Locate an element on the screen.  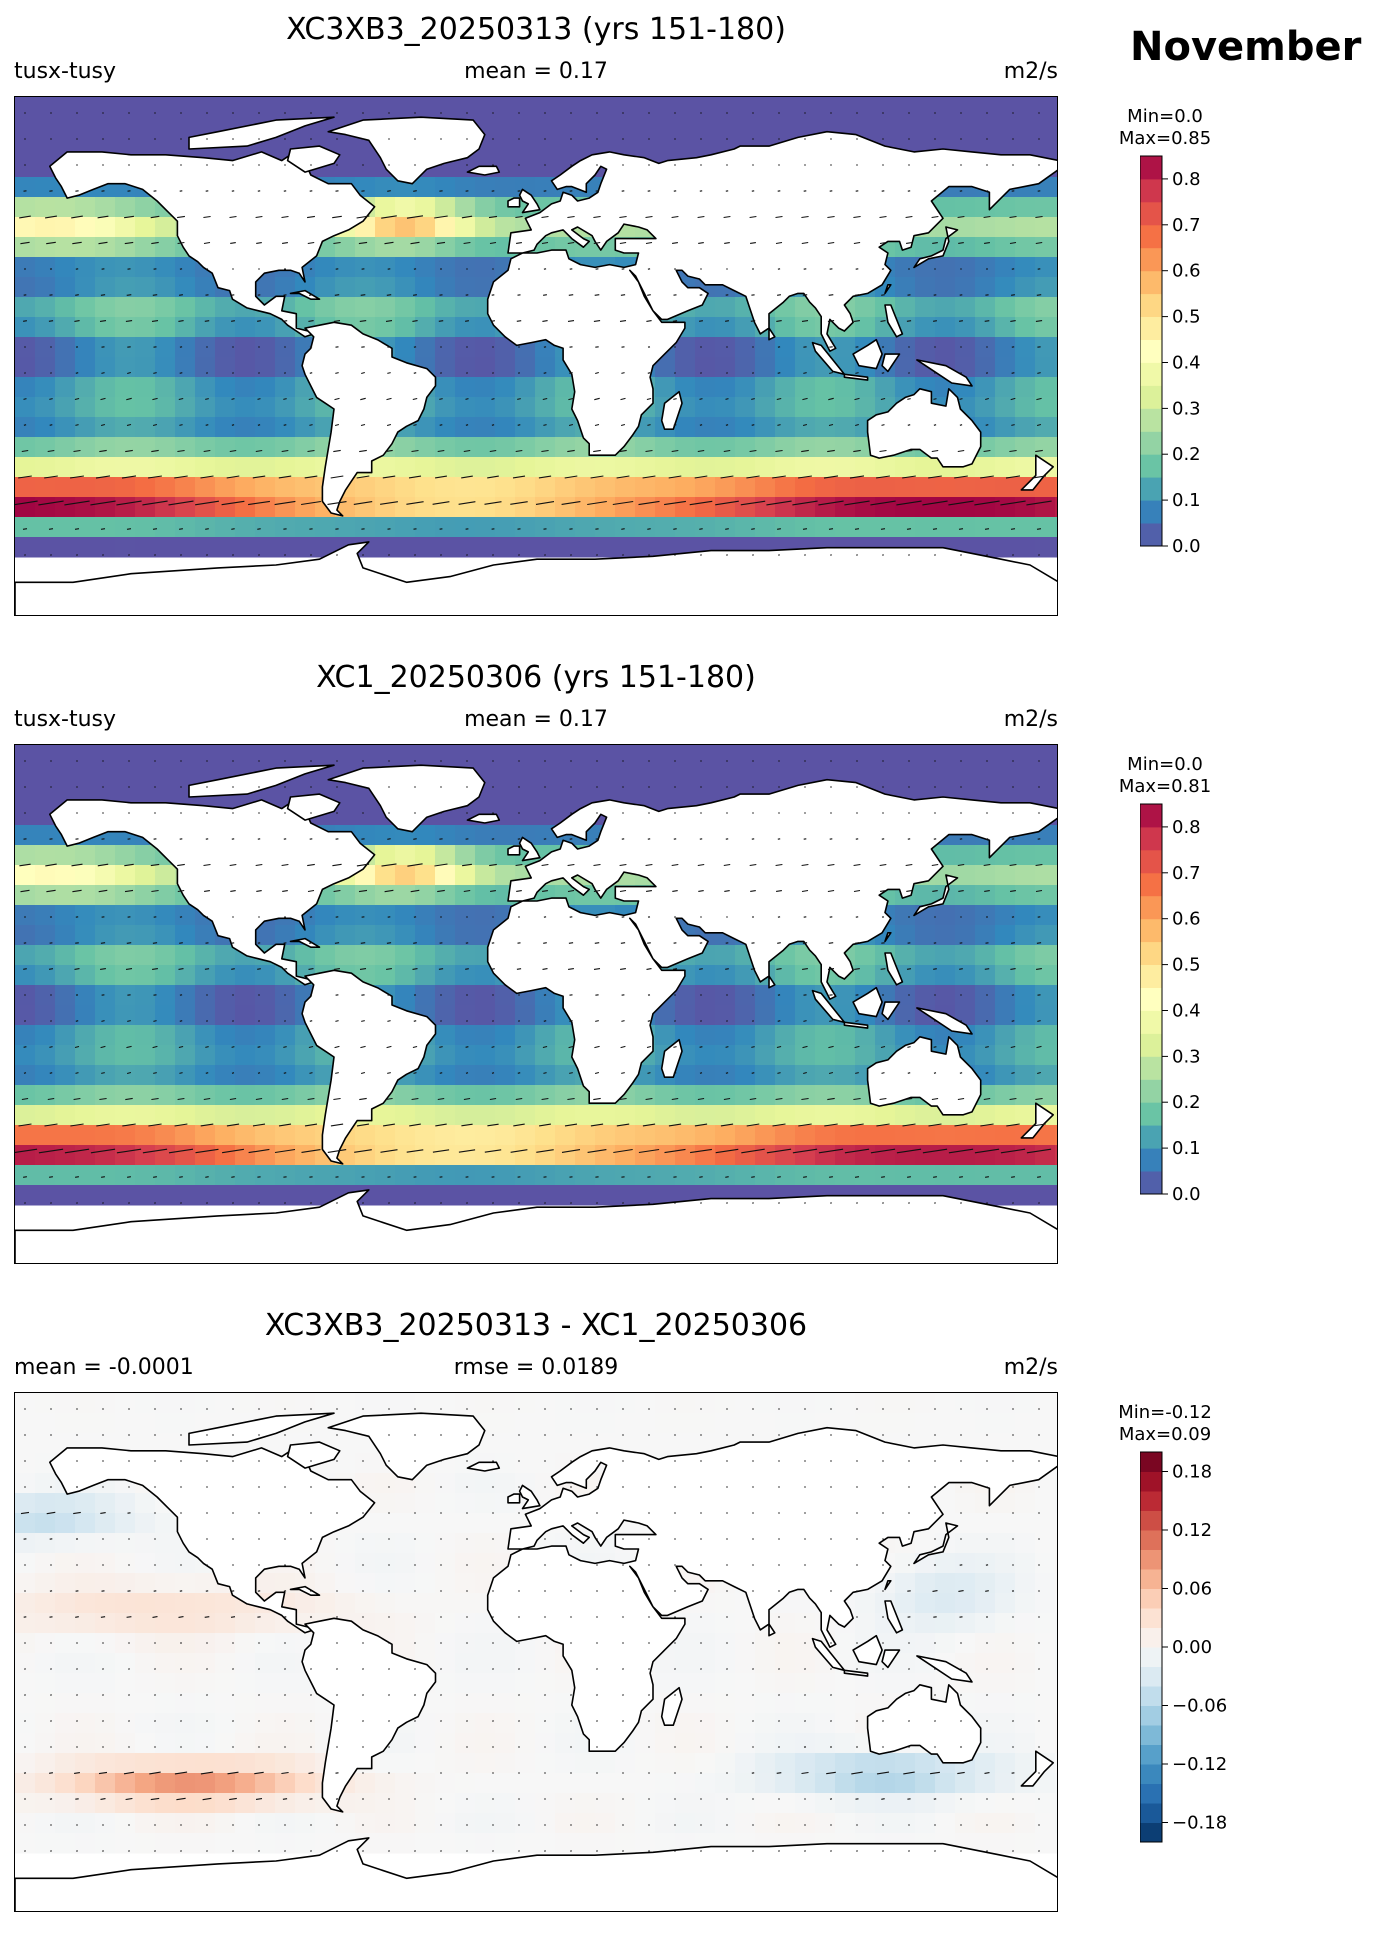
colorbar-segment is located at coordinates (1151, 930).